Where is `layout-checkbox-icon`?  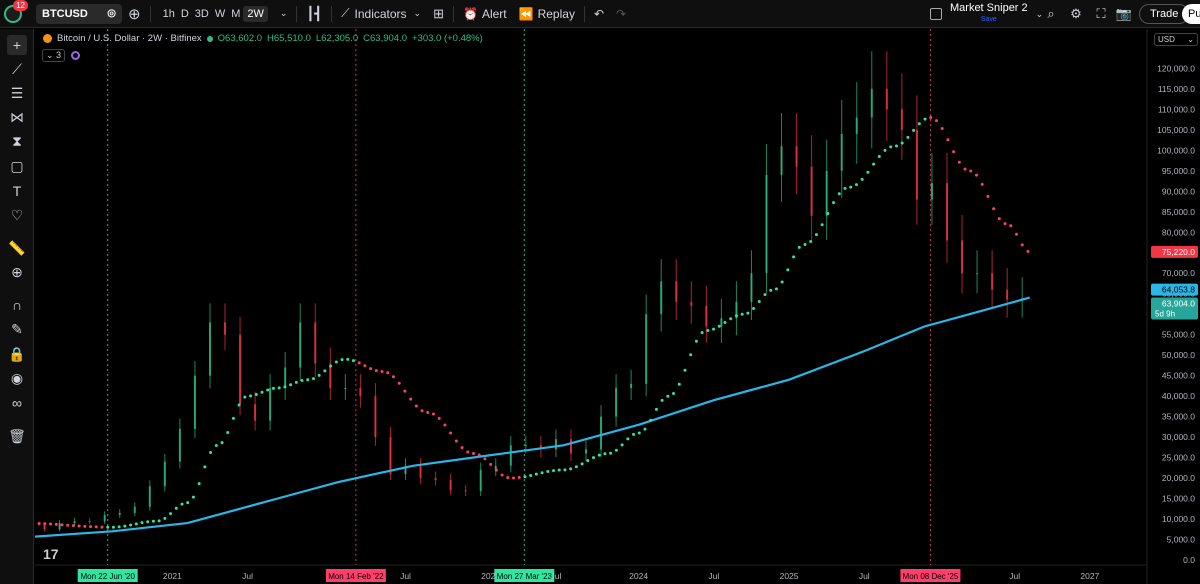 layout-checkbox-icon is located at coordinates (936, 14).